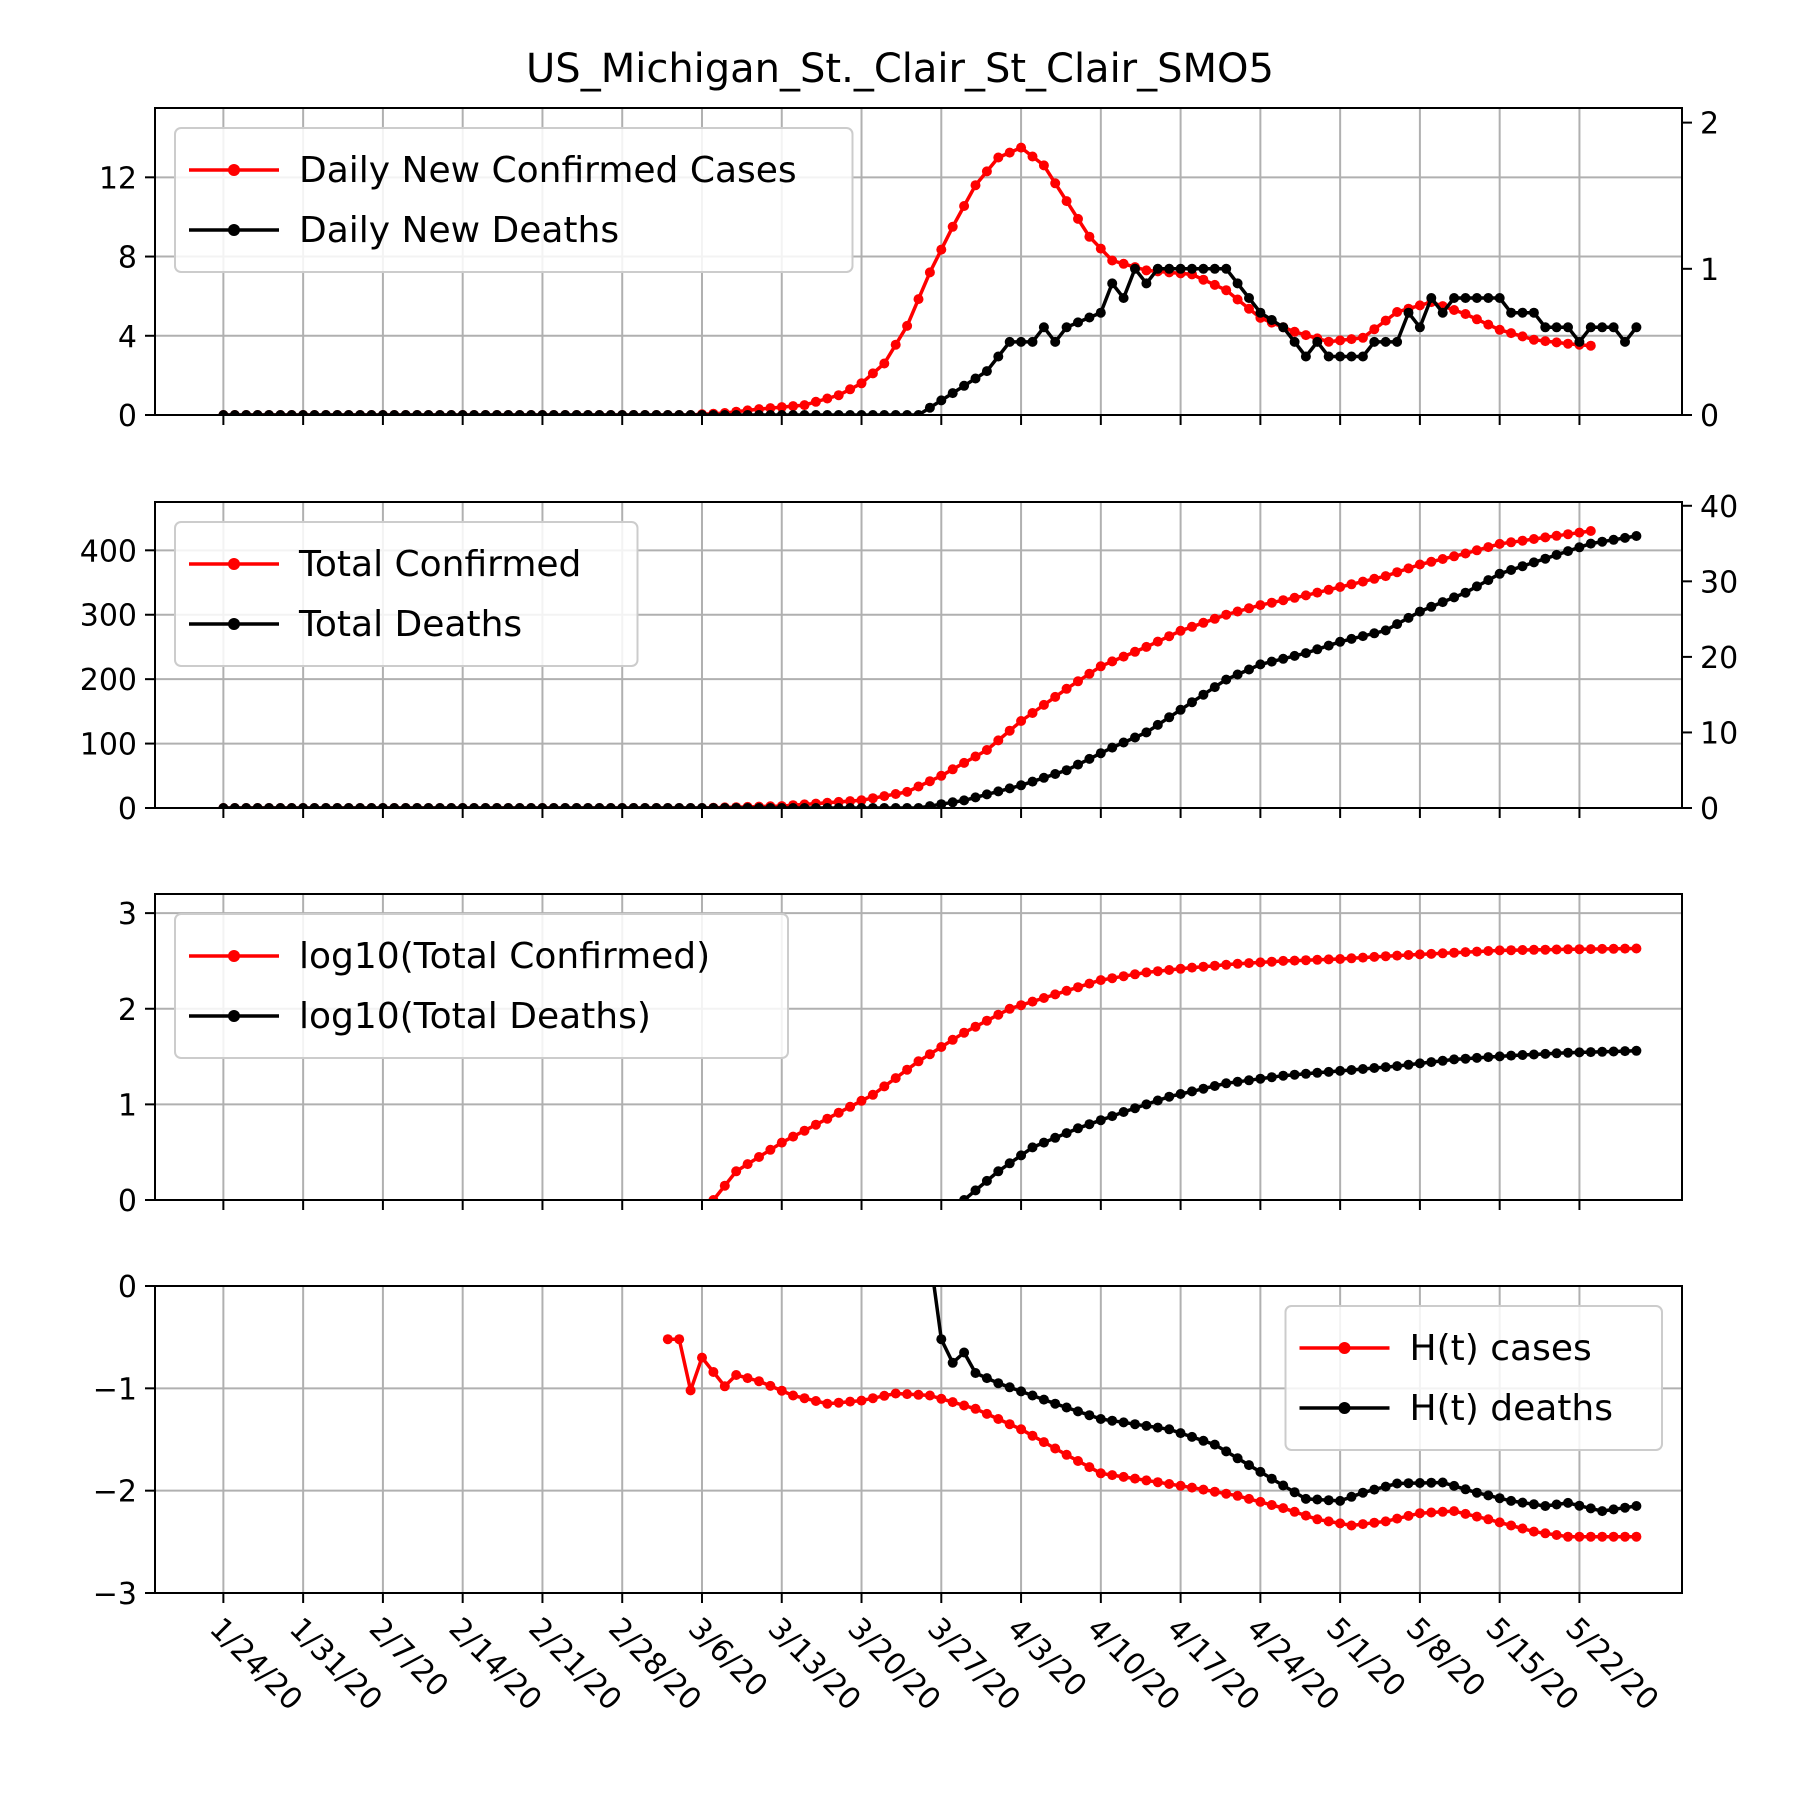 This screenshot has height=1800, width=1800. I want to click on legend-entry: Daily New Confirmed Cases, so click(493, 170).